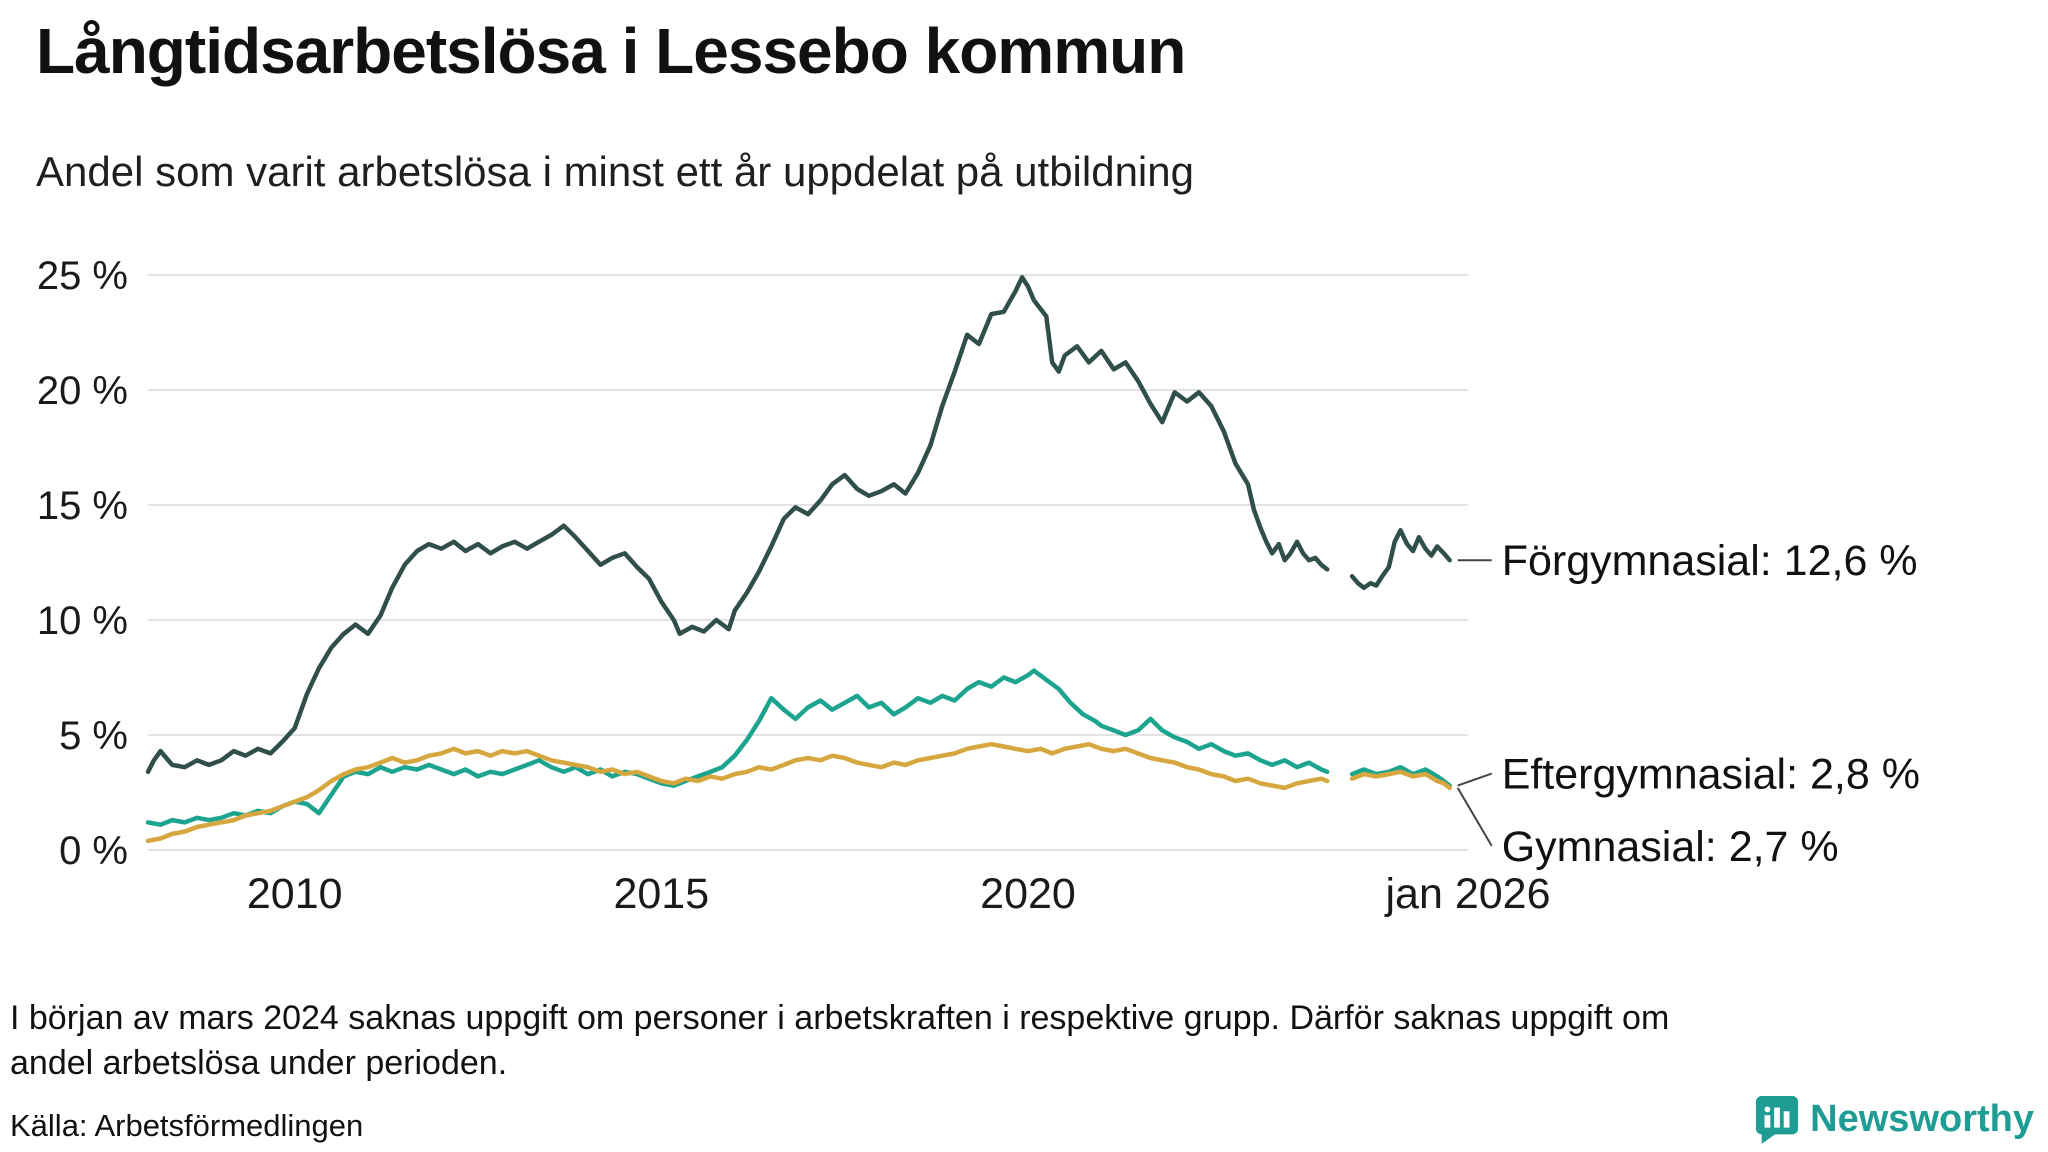  What do you see at coordinates (93, 736) in the screenshot?
I see `y-tick-label: 5 %` at bounding box center [93, 736].